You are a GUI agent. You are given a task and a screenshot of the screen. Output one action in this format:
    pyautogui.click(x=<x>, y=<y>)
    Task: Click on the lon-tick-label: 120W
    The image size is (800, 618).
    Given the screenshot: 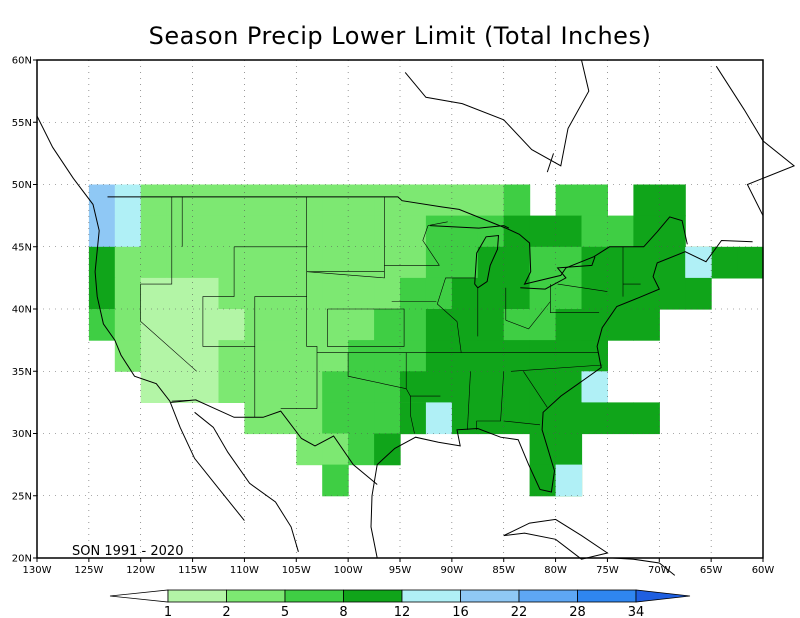 What is the action you would take?
    pyautogui.click(x=140, y=570)
    